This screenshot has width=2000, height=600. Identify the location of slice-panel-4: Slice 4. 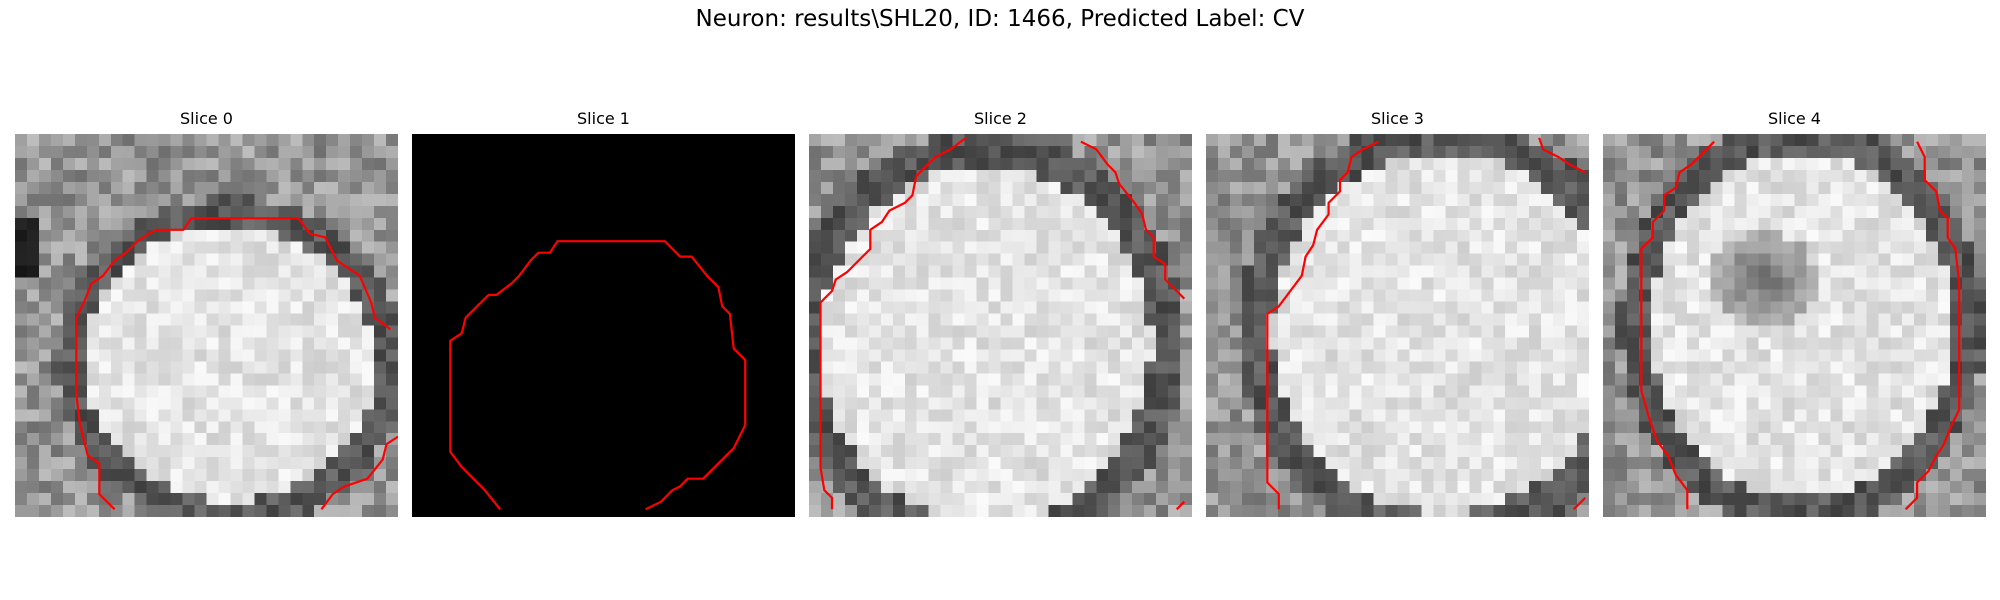
(1794, 312).